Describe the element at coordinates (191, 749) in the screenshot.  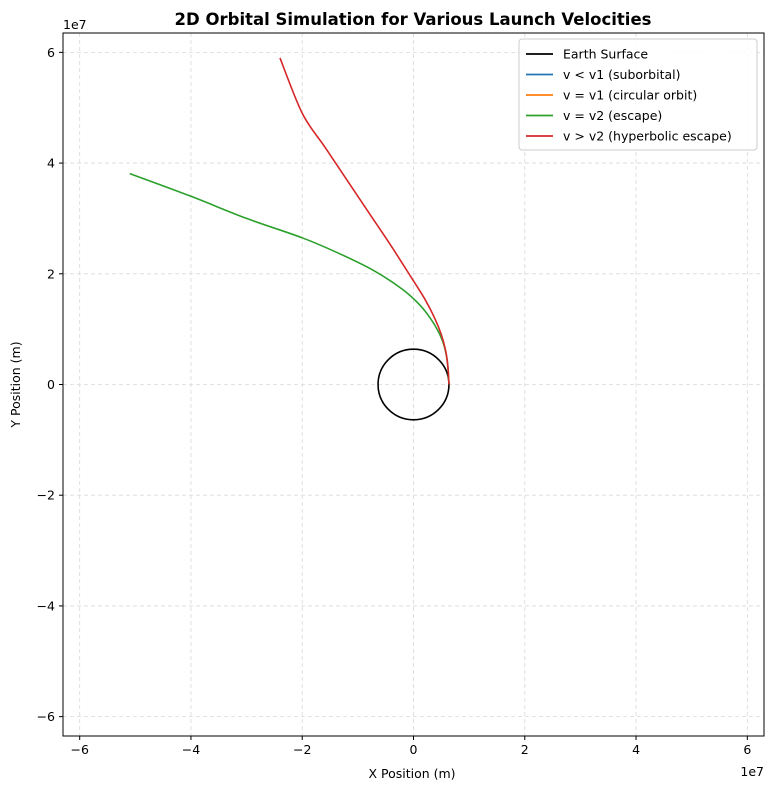
I see `x-tick-label: −4` at that location.